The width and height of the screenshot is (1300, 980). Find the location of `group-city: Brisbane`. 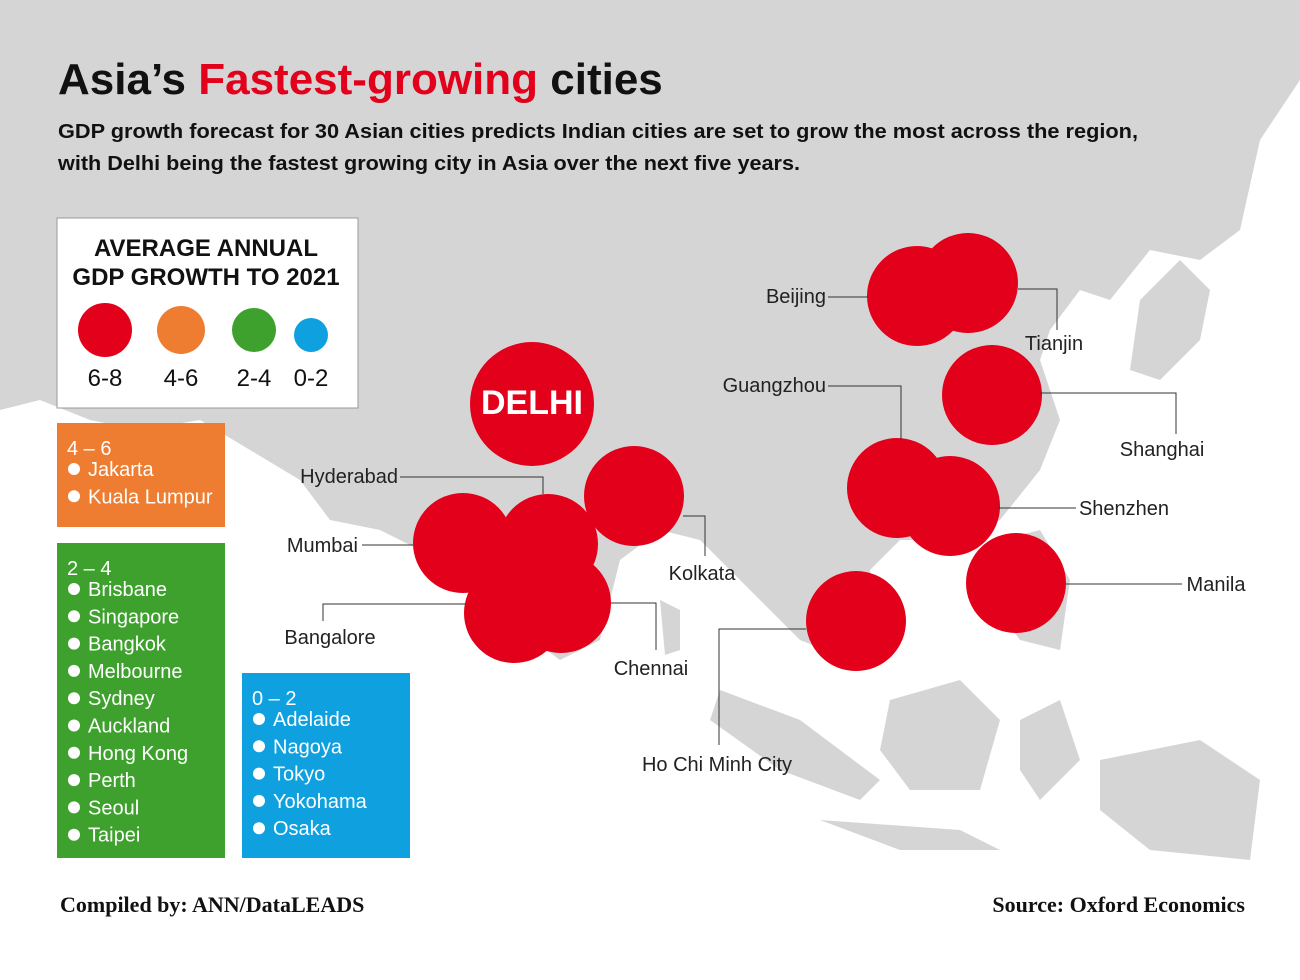

group-city: Brisbane is located at coordinates (127, 590).